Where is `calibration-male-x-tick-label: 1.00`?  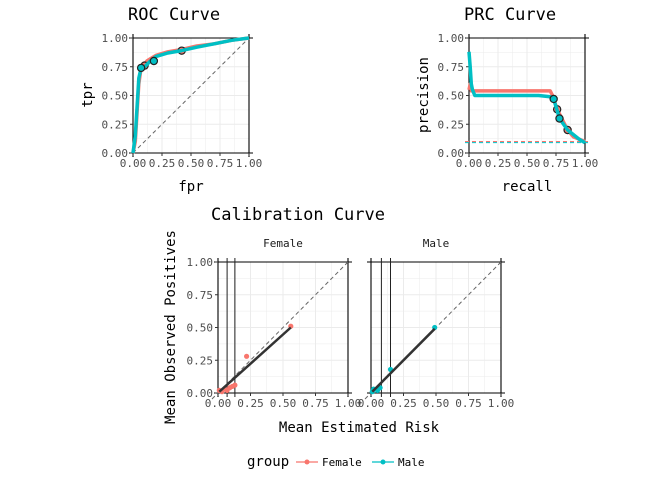
calibration-male-x-tick-label: 1.00 is located at coordinates (501, 403).